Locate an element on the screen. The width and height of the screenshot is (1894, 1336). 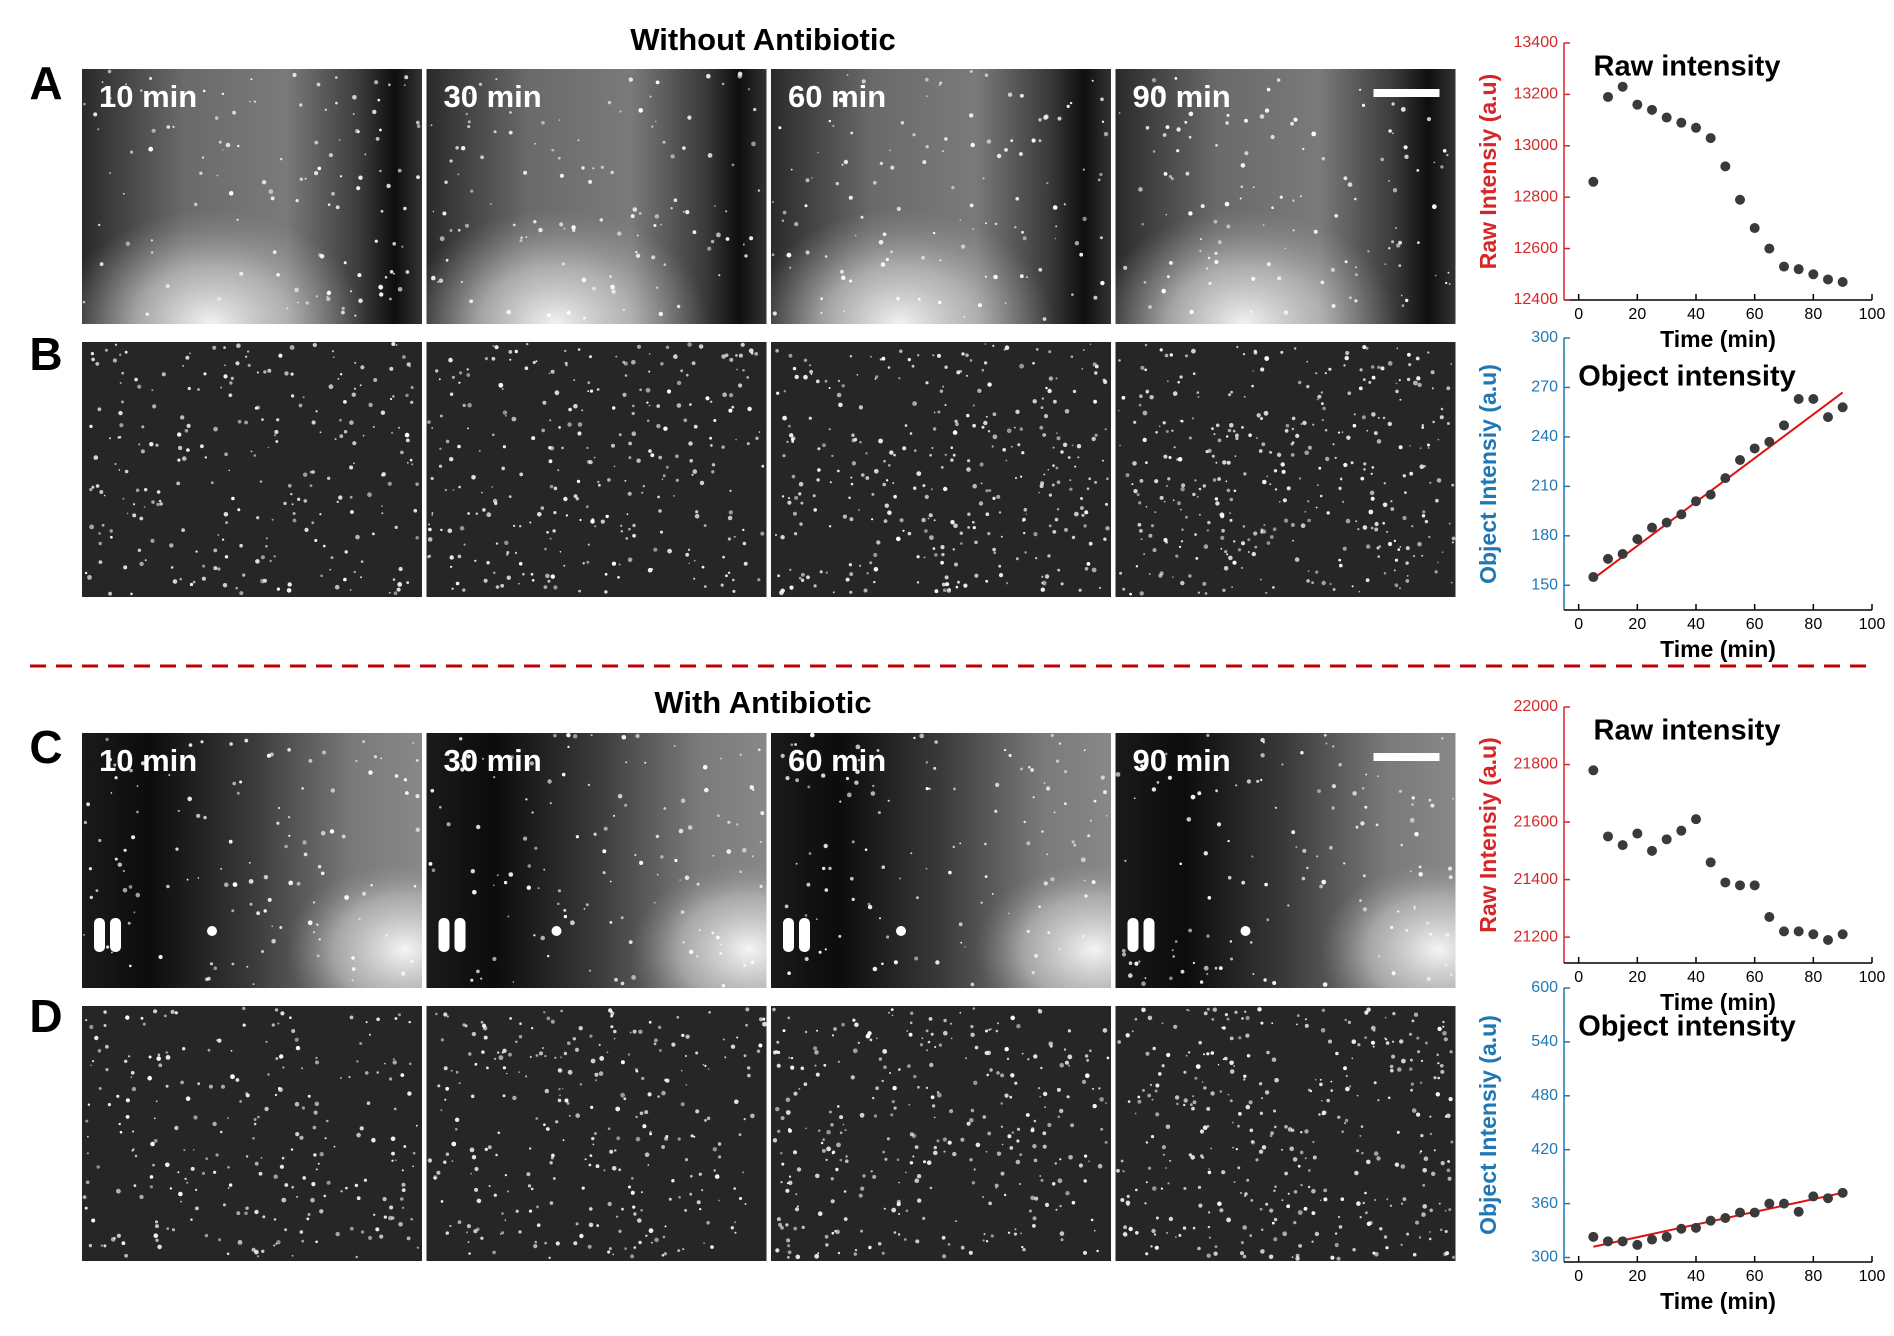
y-tick-label: 12600 is located at coordinates (1536, 248).